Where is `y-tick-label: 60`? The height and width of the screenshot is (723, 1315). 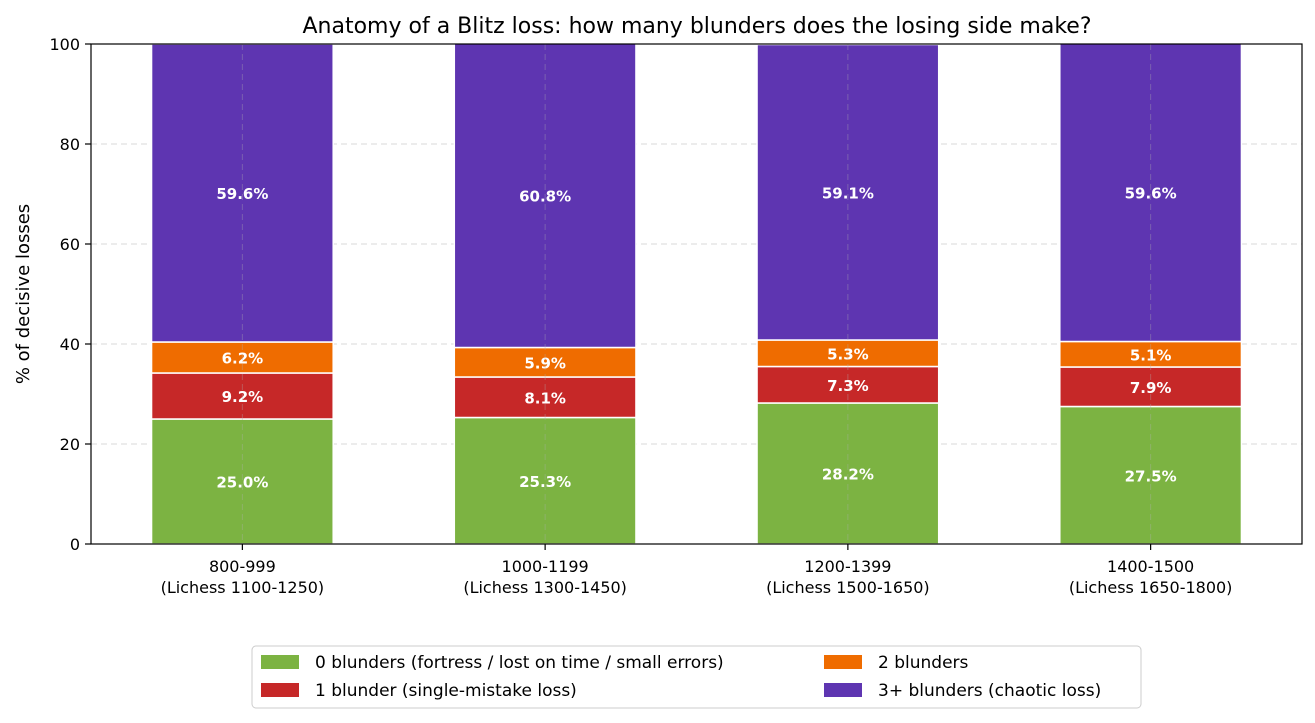
y-tick-label: 60 is located at coordinates (70, 244).